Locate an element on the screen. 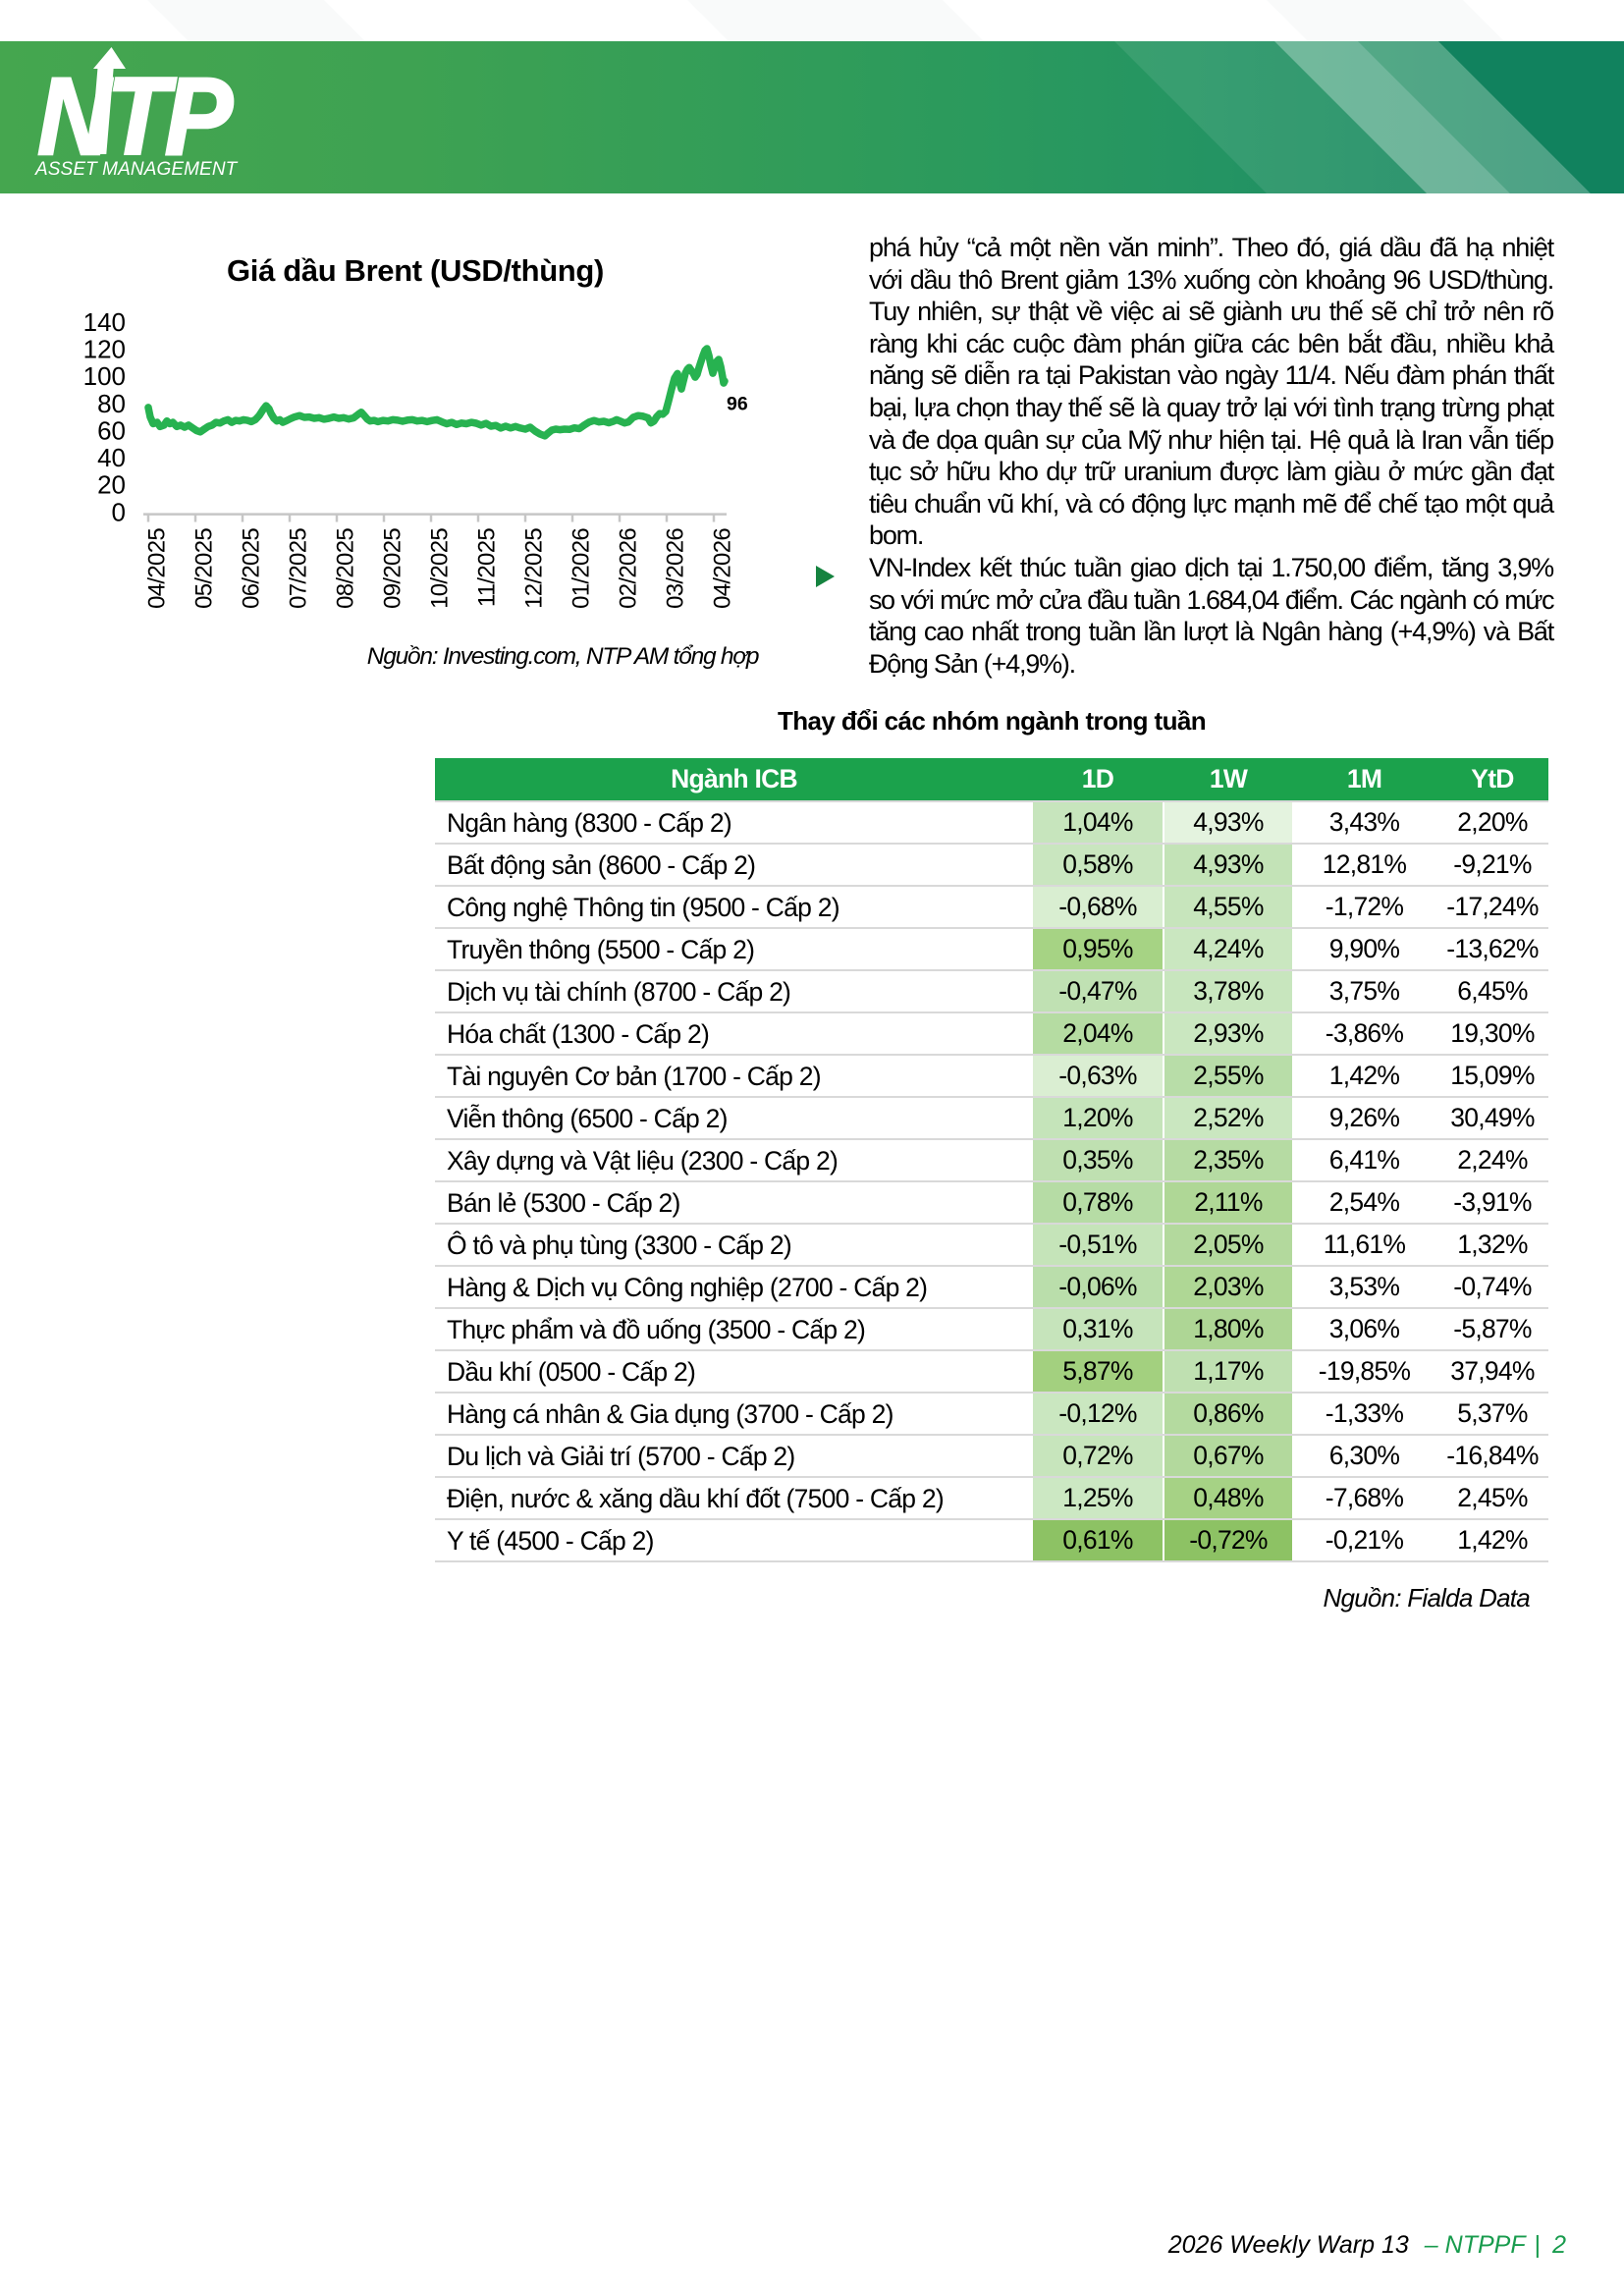  svg-text: 140 is located at coordinates (104, 322).